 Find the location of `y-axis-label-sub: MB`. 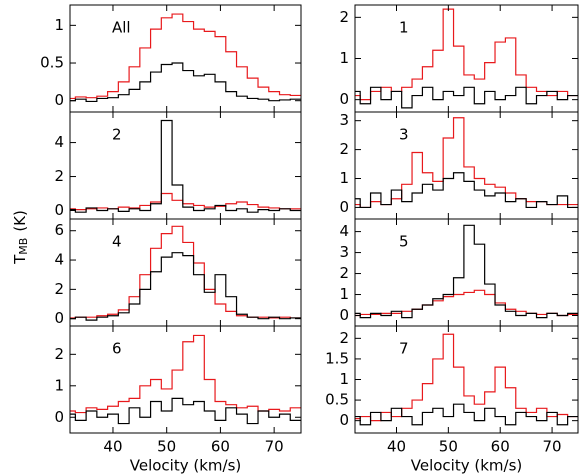

y-axis-label-sub: MB is located at coordinates (23, 246).